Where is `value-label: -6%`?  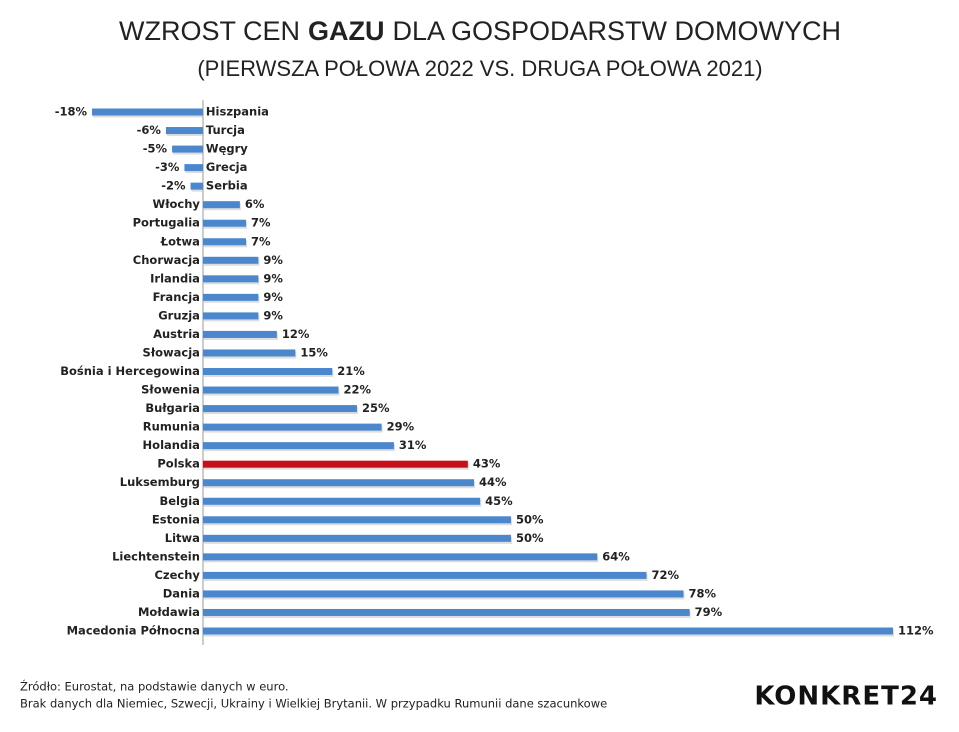
value-label: -6% is located at coordinates (149, 130).